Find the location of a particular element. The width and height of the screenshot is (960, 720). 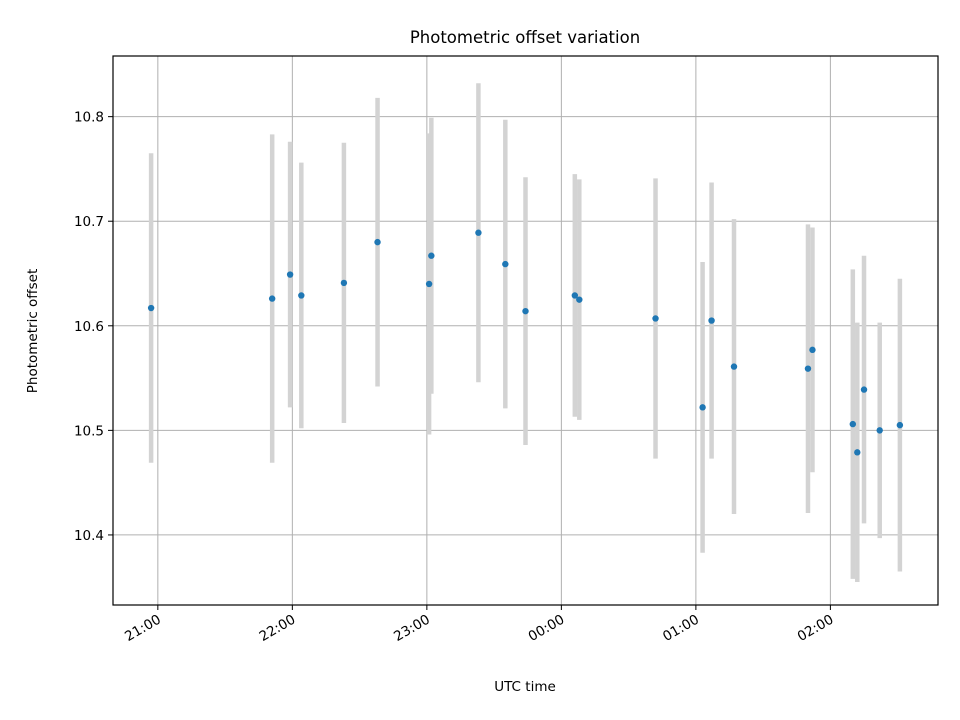

x-tick-label: 01:00 is located at coordinates (681, 628).